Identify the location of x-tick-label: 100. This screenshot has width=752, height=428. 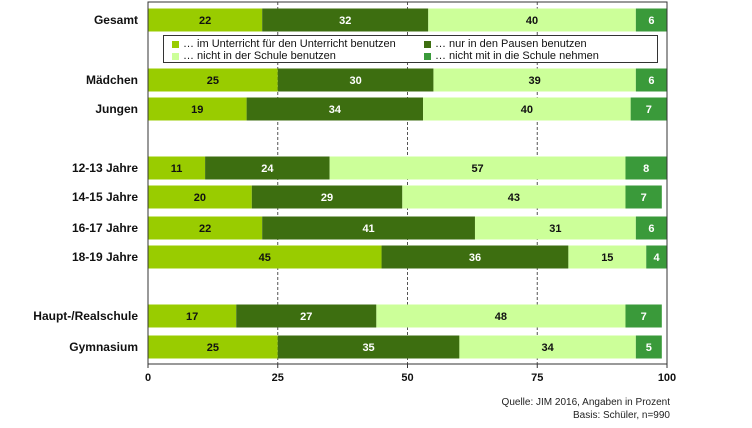
(667, 378).